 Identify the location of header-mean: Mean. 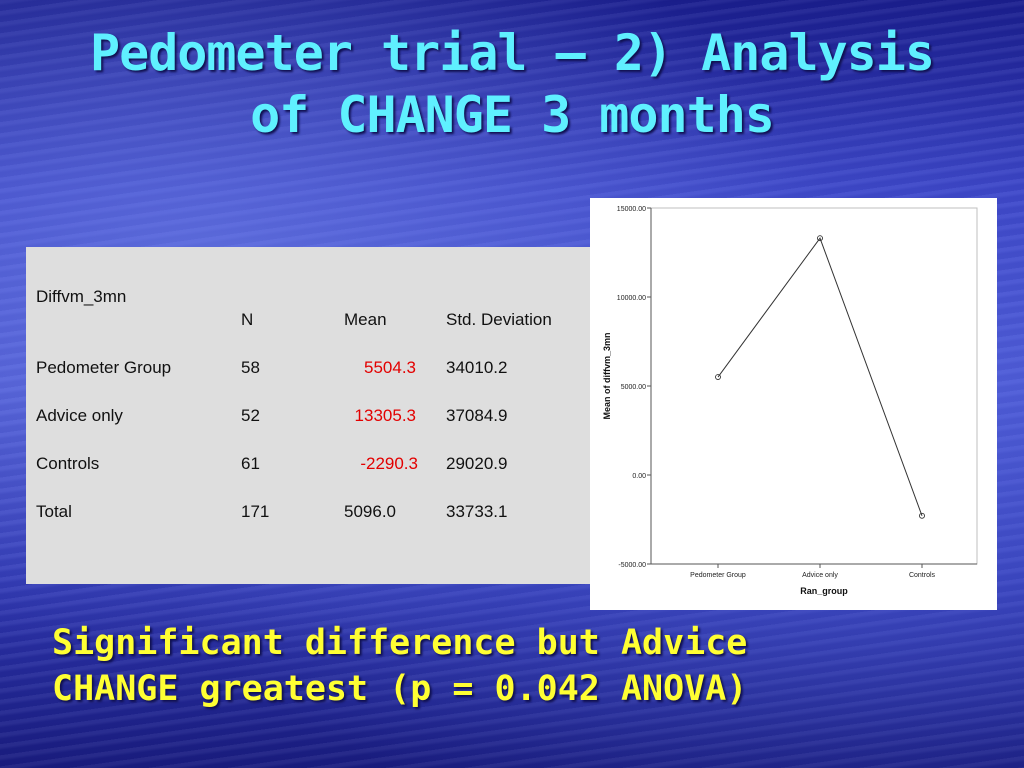
(365, 319).